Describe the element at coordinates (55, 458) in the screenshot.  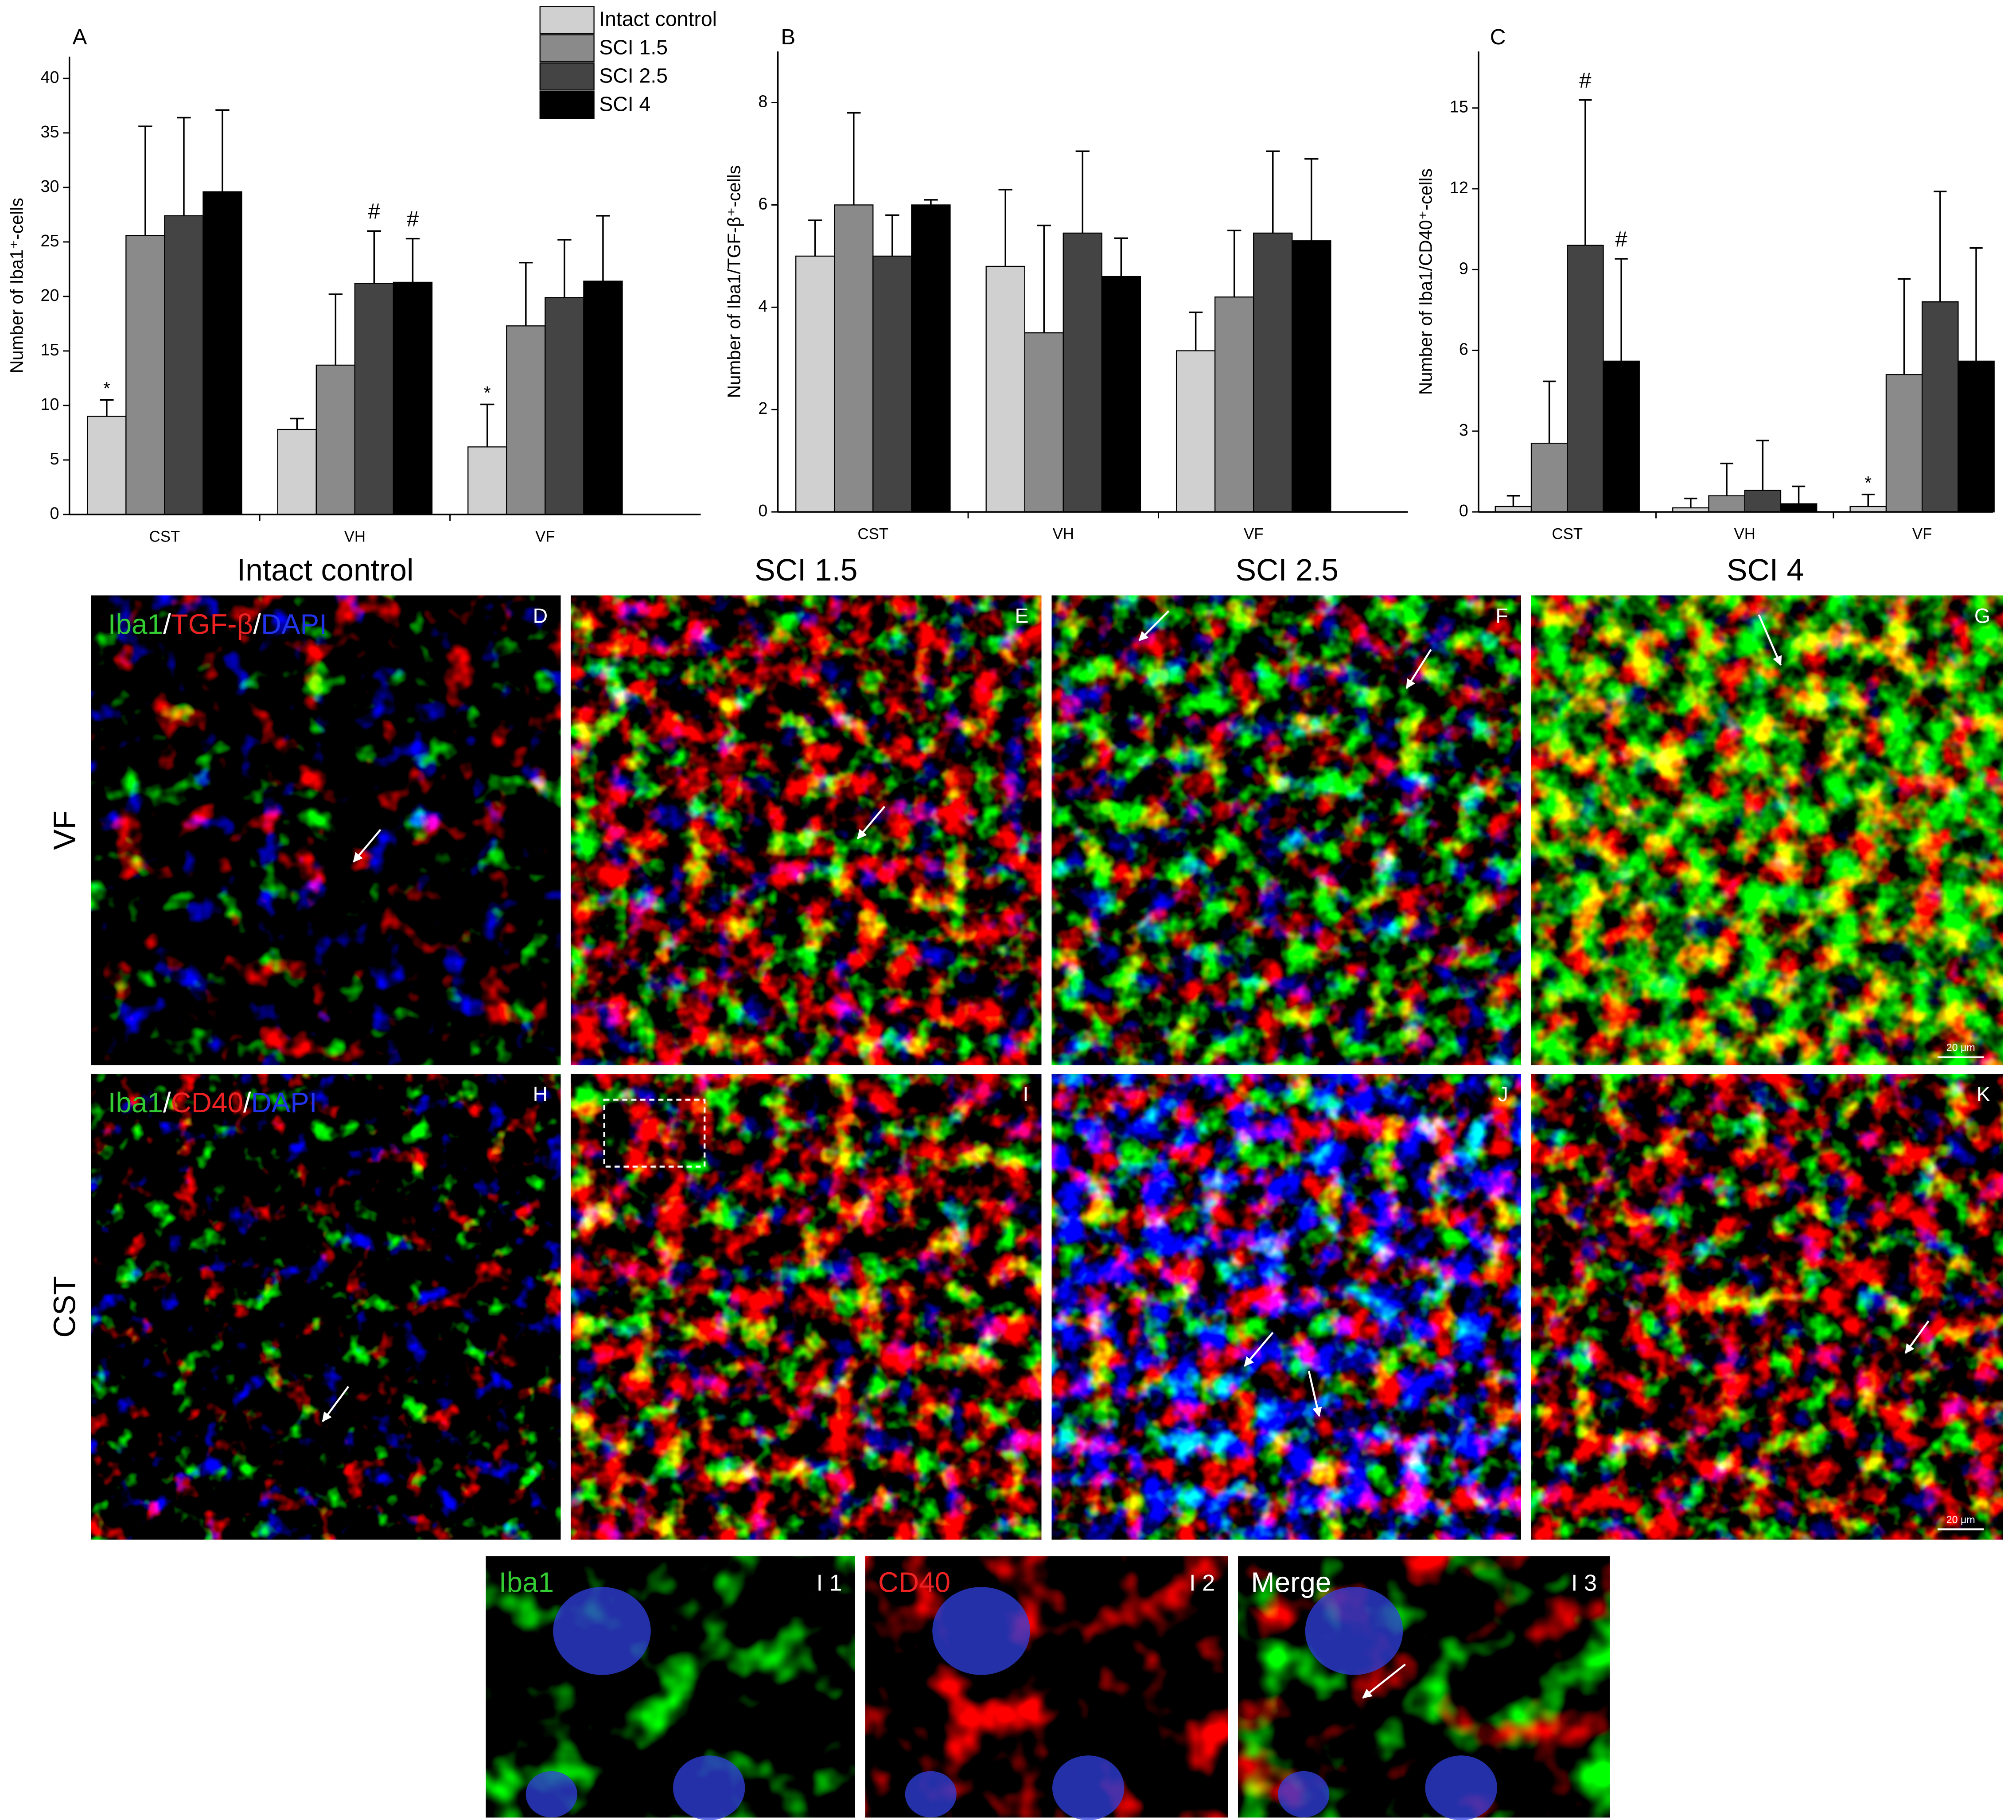
I see `y-tick-label: 5` at that location.